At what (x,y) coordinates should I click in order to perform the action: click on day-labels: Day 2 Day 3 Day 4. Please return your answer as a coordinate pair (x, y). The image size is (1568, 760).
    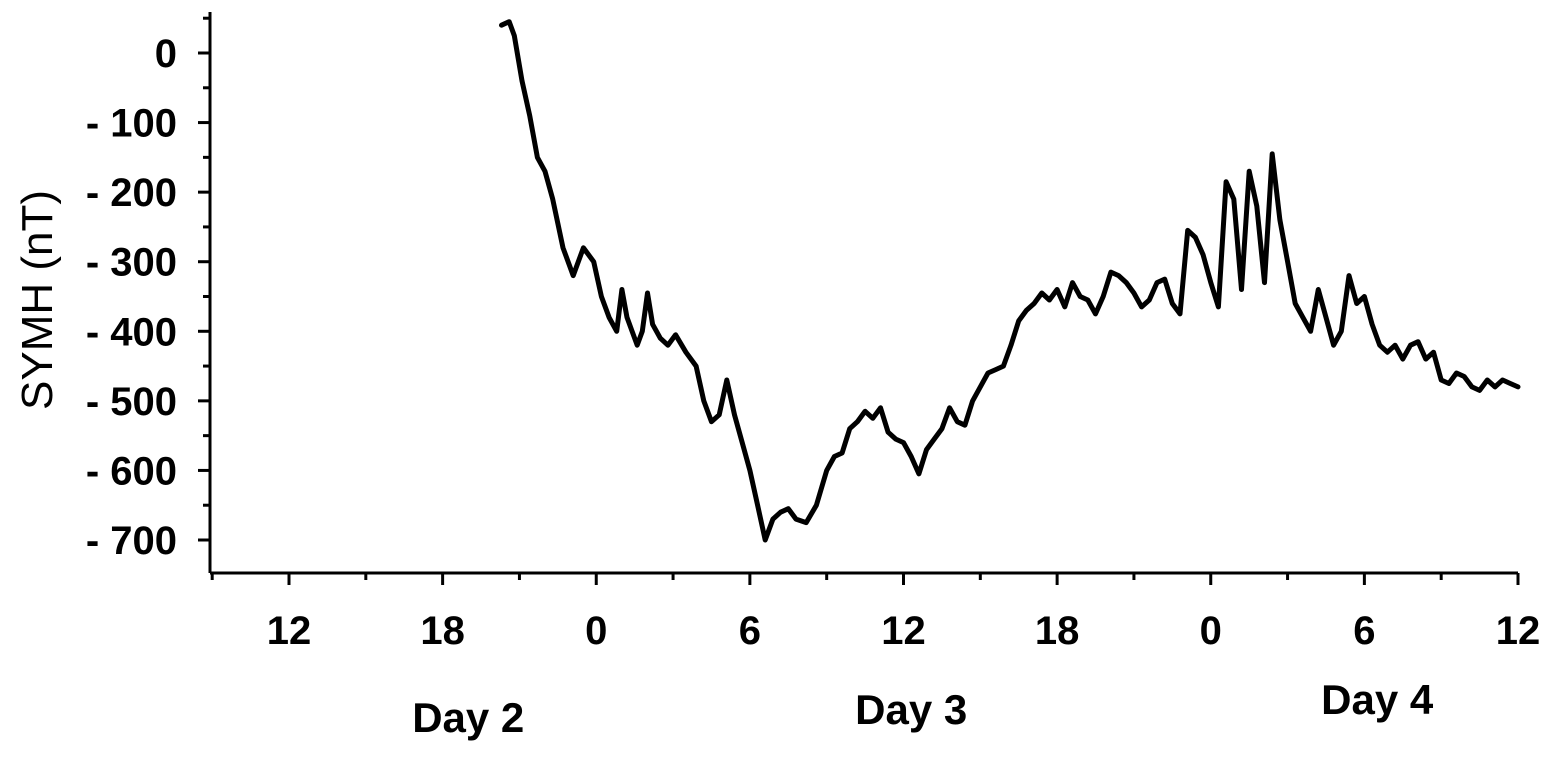
    Looking at the image, I should click on (923, 708).